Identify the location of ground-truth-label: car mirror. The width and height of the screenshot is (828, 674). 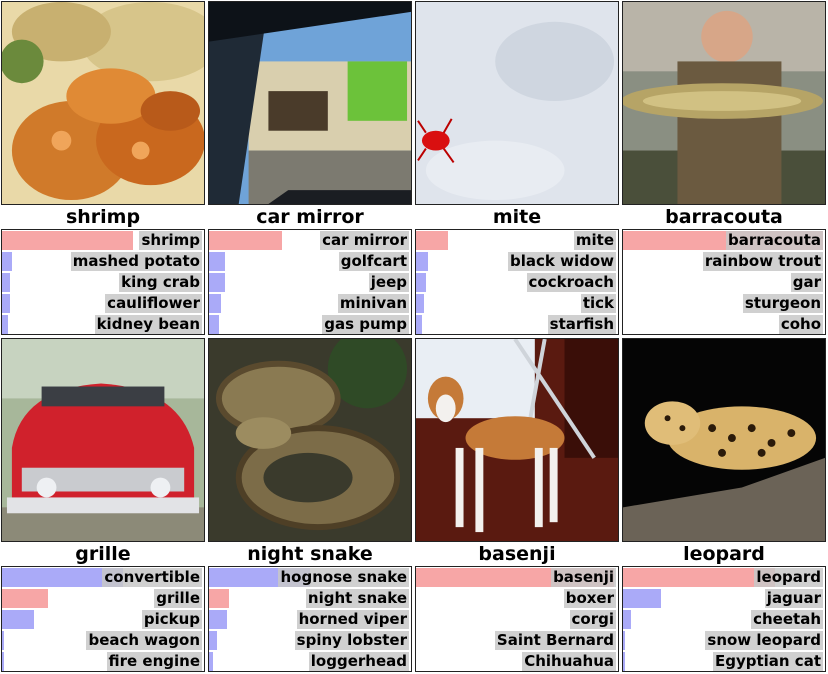
(310, 217).